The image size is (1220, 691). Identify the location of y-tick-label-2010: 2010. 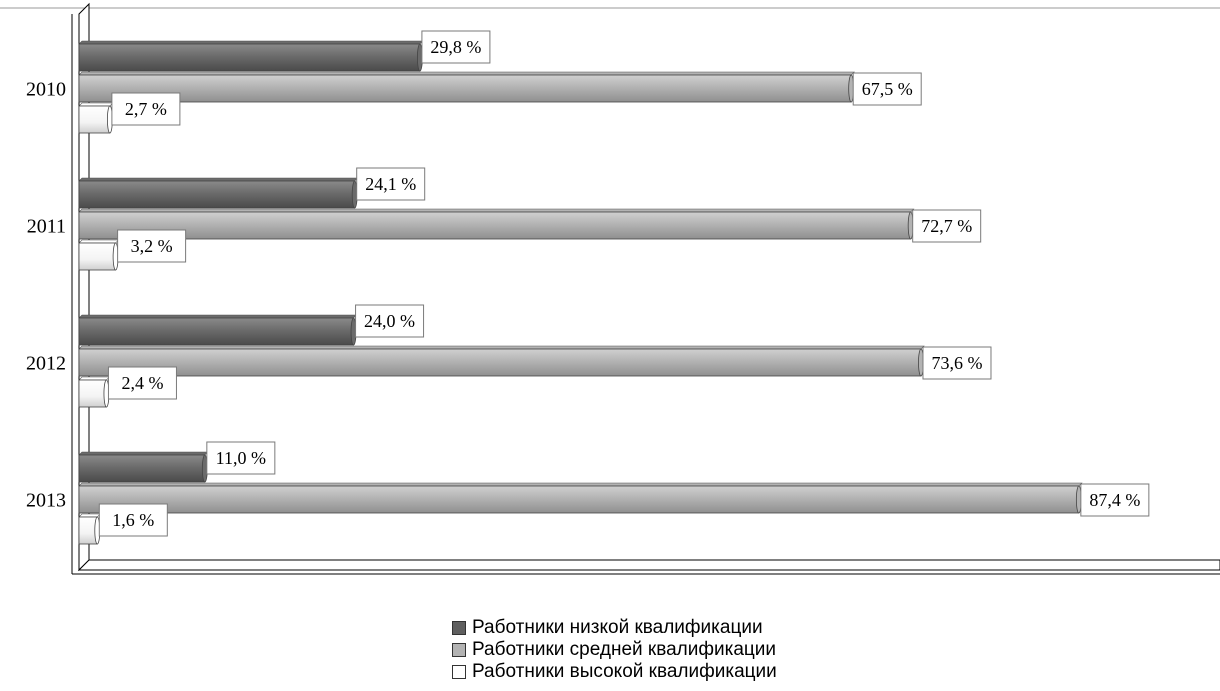
(46, 90).